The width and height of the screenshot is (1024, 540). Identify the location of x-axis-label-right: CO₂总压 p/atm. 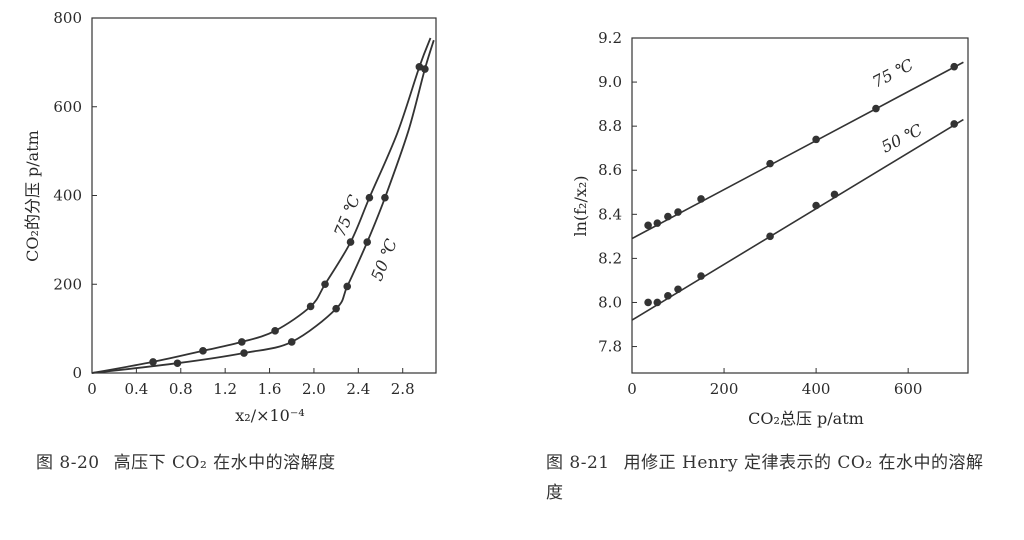
(806, 418).